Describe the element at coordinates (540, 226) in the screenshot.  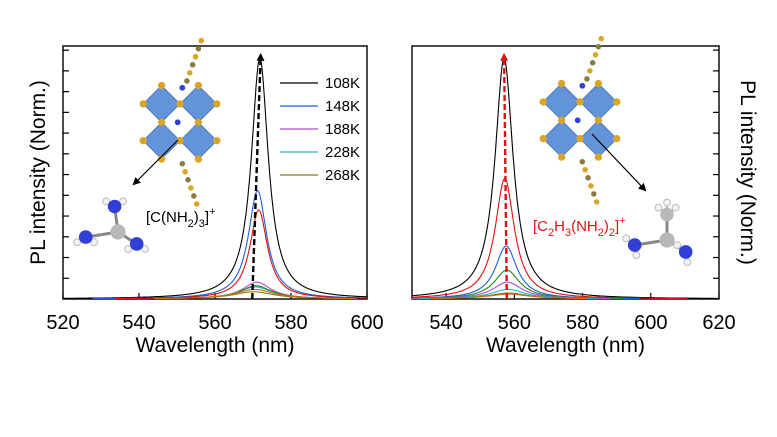
I see `formula-part: [C` at that location.